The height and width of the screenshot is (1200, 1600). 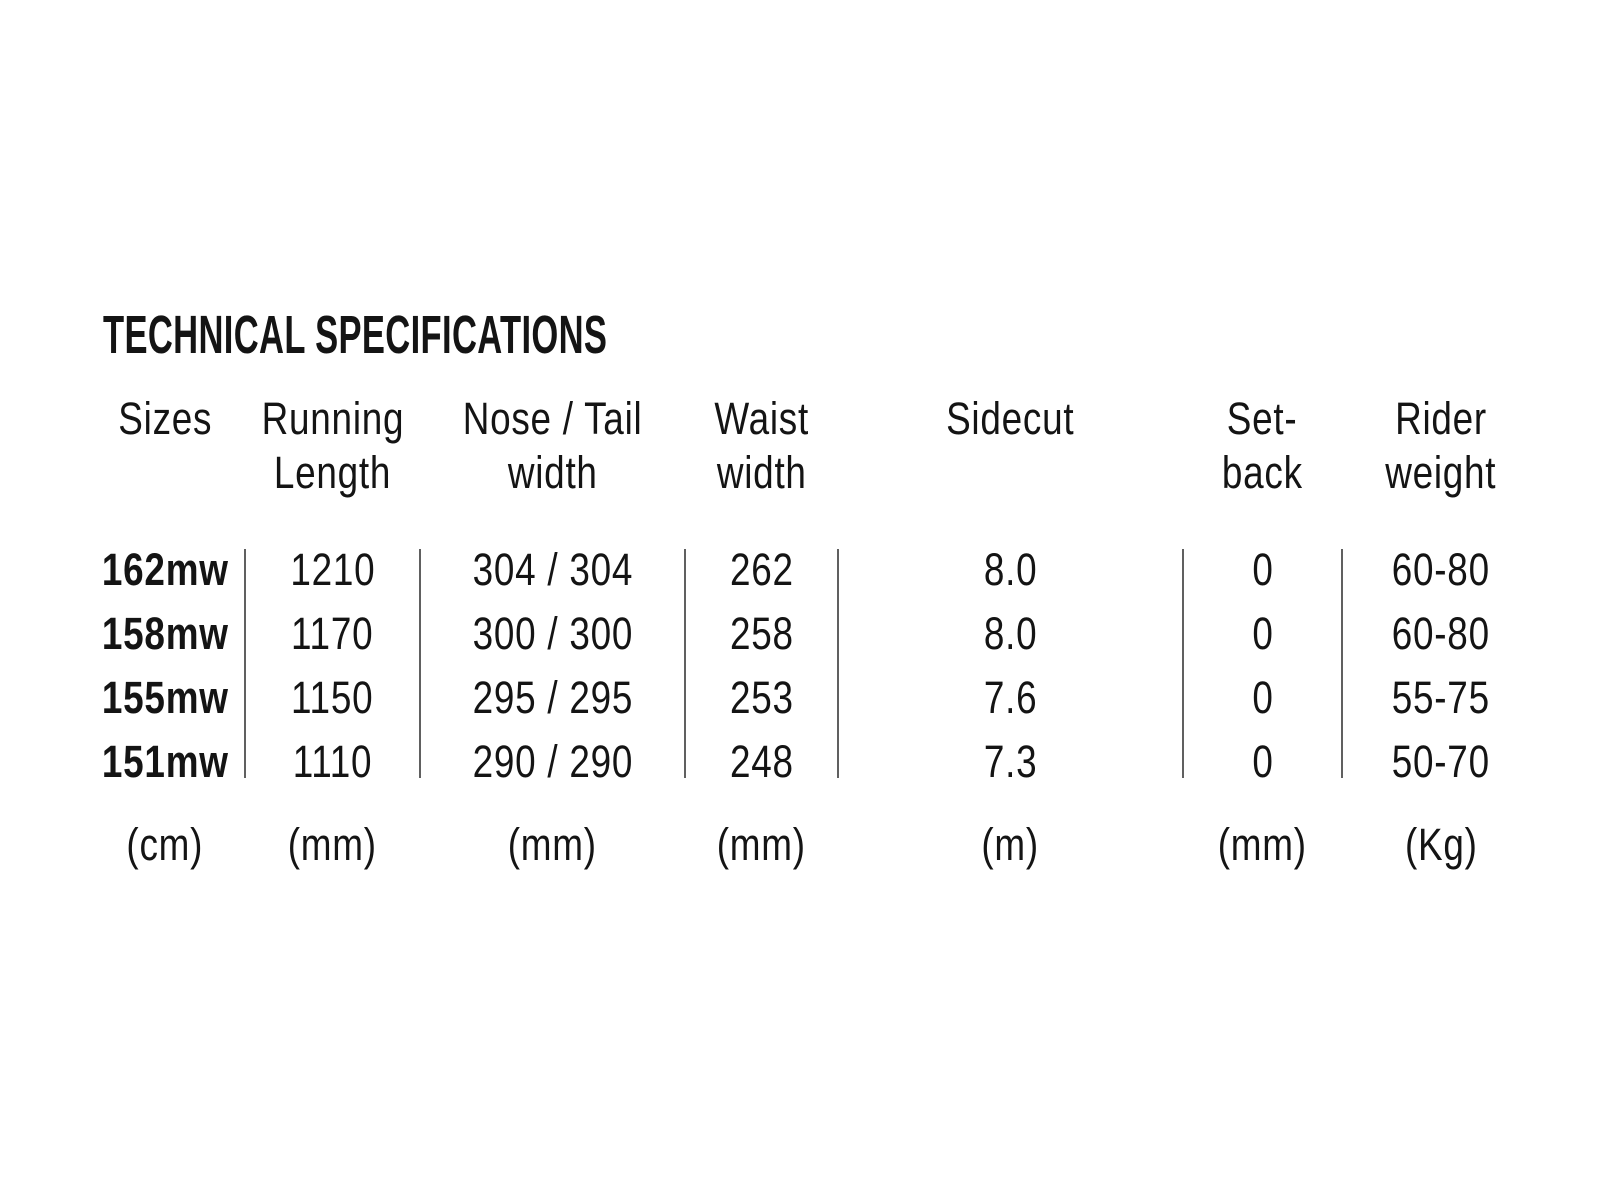 What do you see at coordinates (165, 418) in the screenshot?
I see `col-header-sizes: Sizes` at bounding box center [165, 418].